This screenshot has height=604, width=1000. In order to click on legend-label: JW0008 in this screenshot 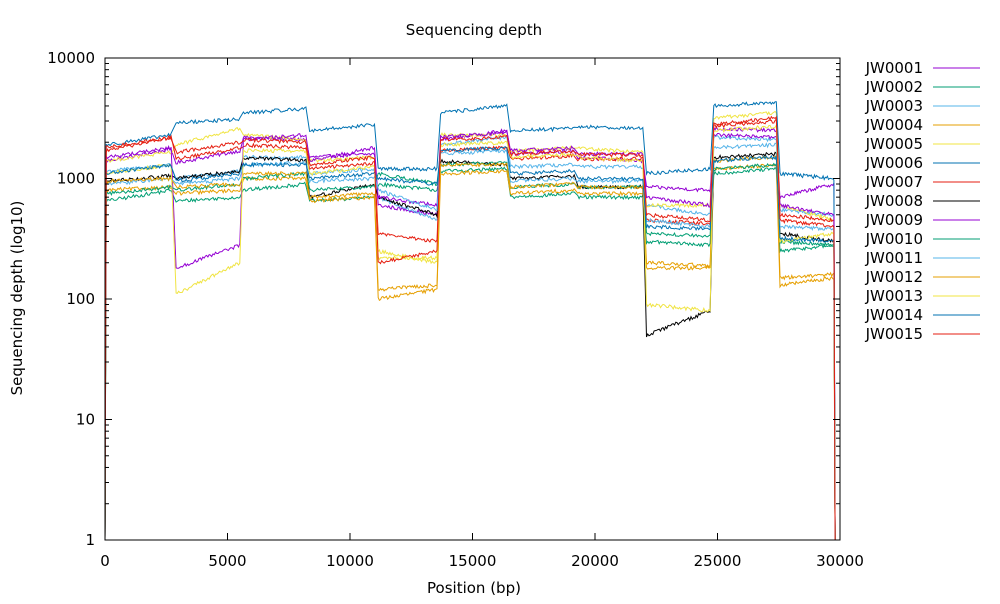, I will do `click(894, 201)`.